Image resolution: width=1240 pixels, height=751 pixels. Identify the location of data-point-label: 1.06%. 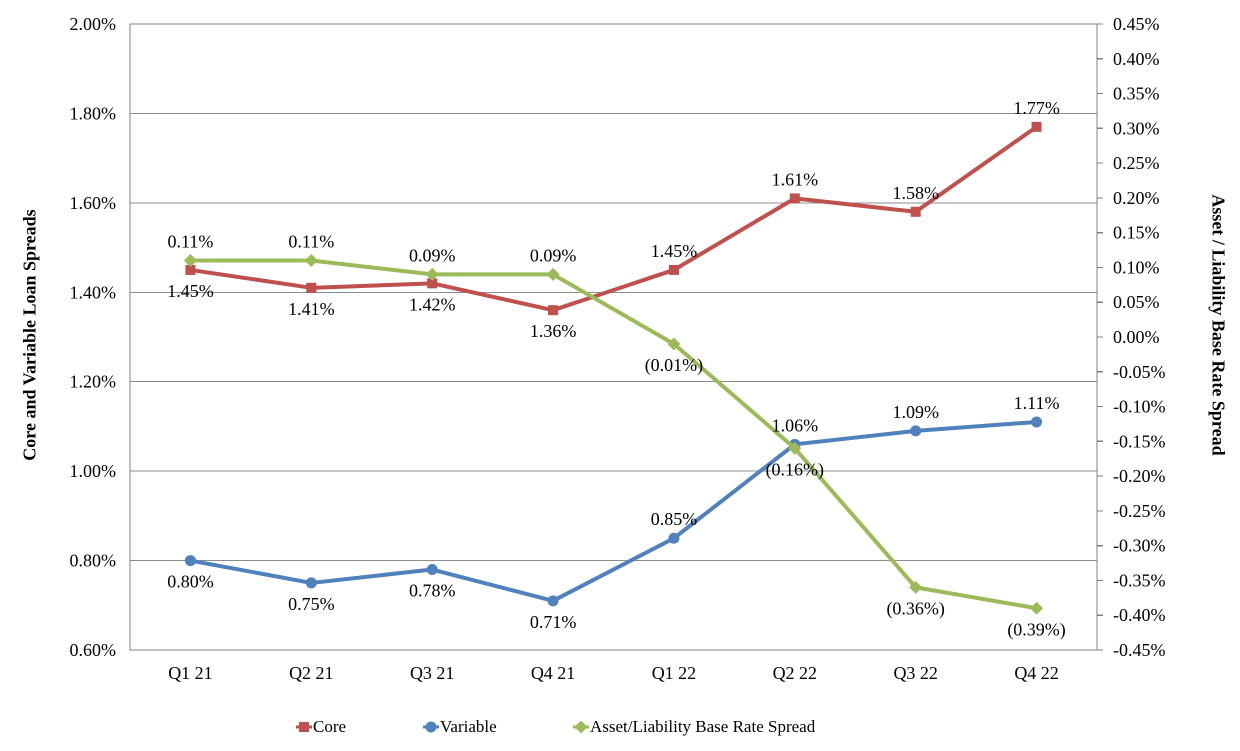
(795, 425).